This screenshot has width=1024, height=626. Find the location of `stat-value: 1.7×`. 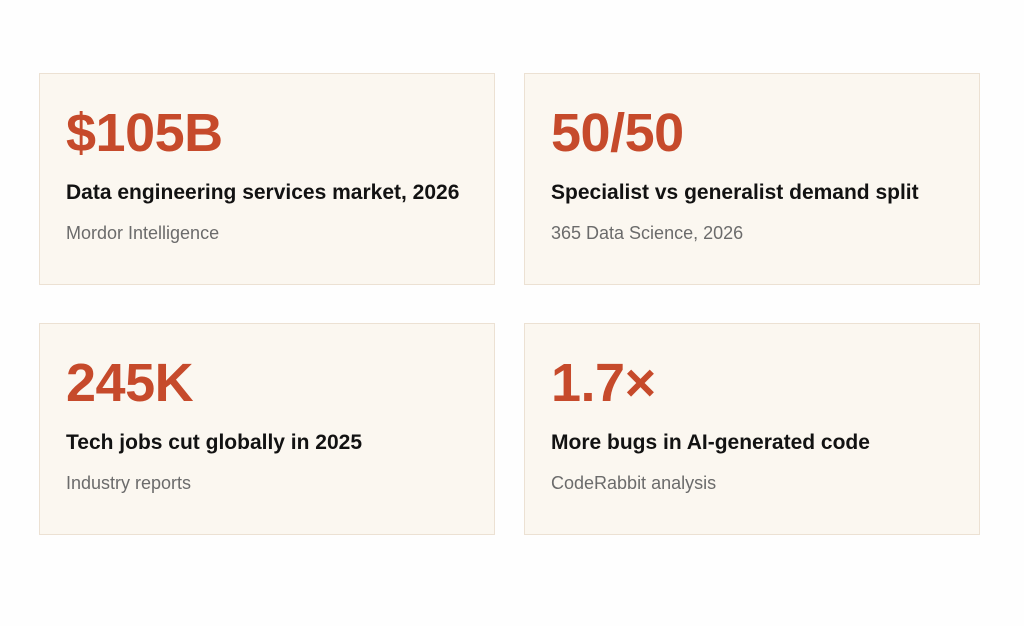

stat-value: 1.7× is located at coordinates (603, 383).